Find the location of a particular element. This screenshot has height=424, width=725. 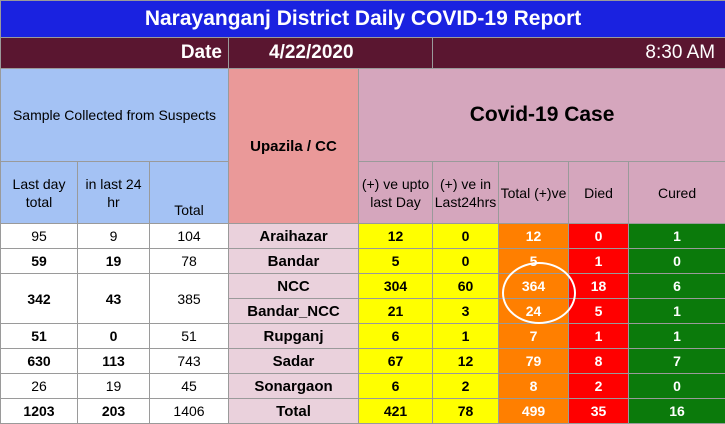

cured-cell: 6 is located at coordinates (676, 286).